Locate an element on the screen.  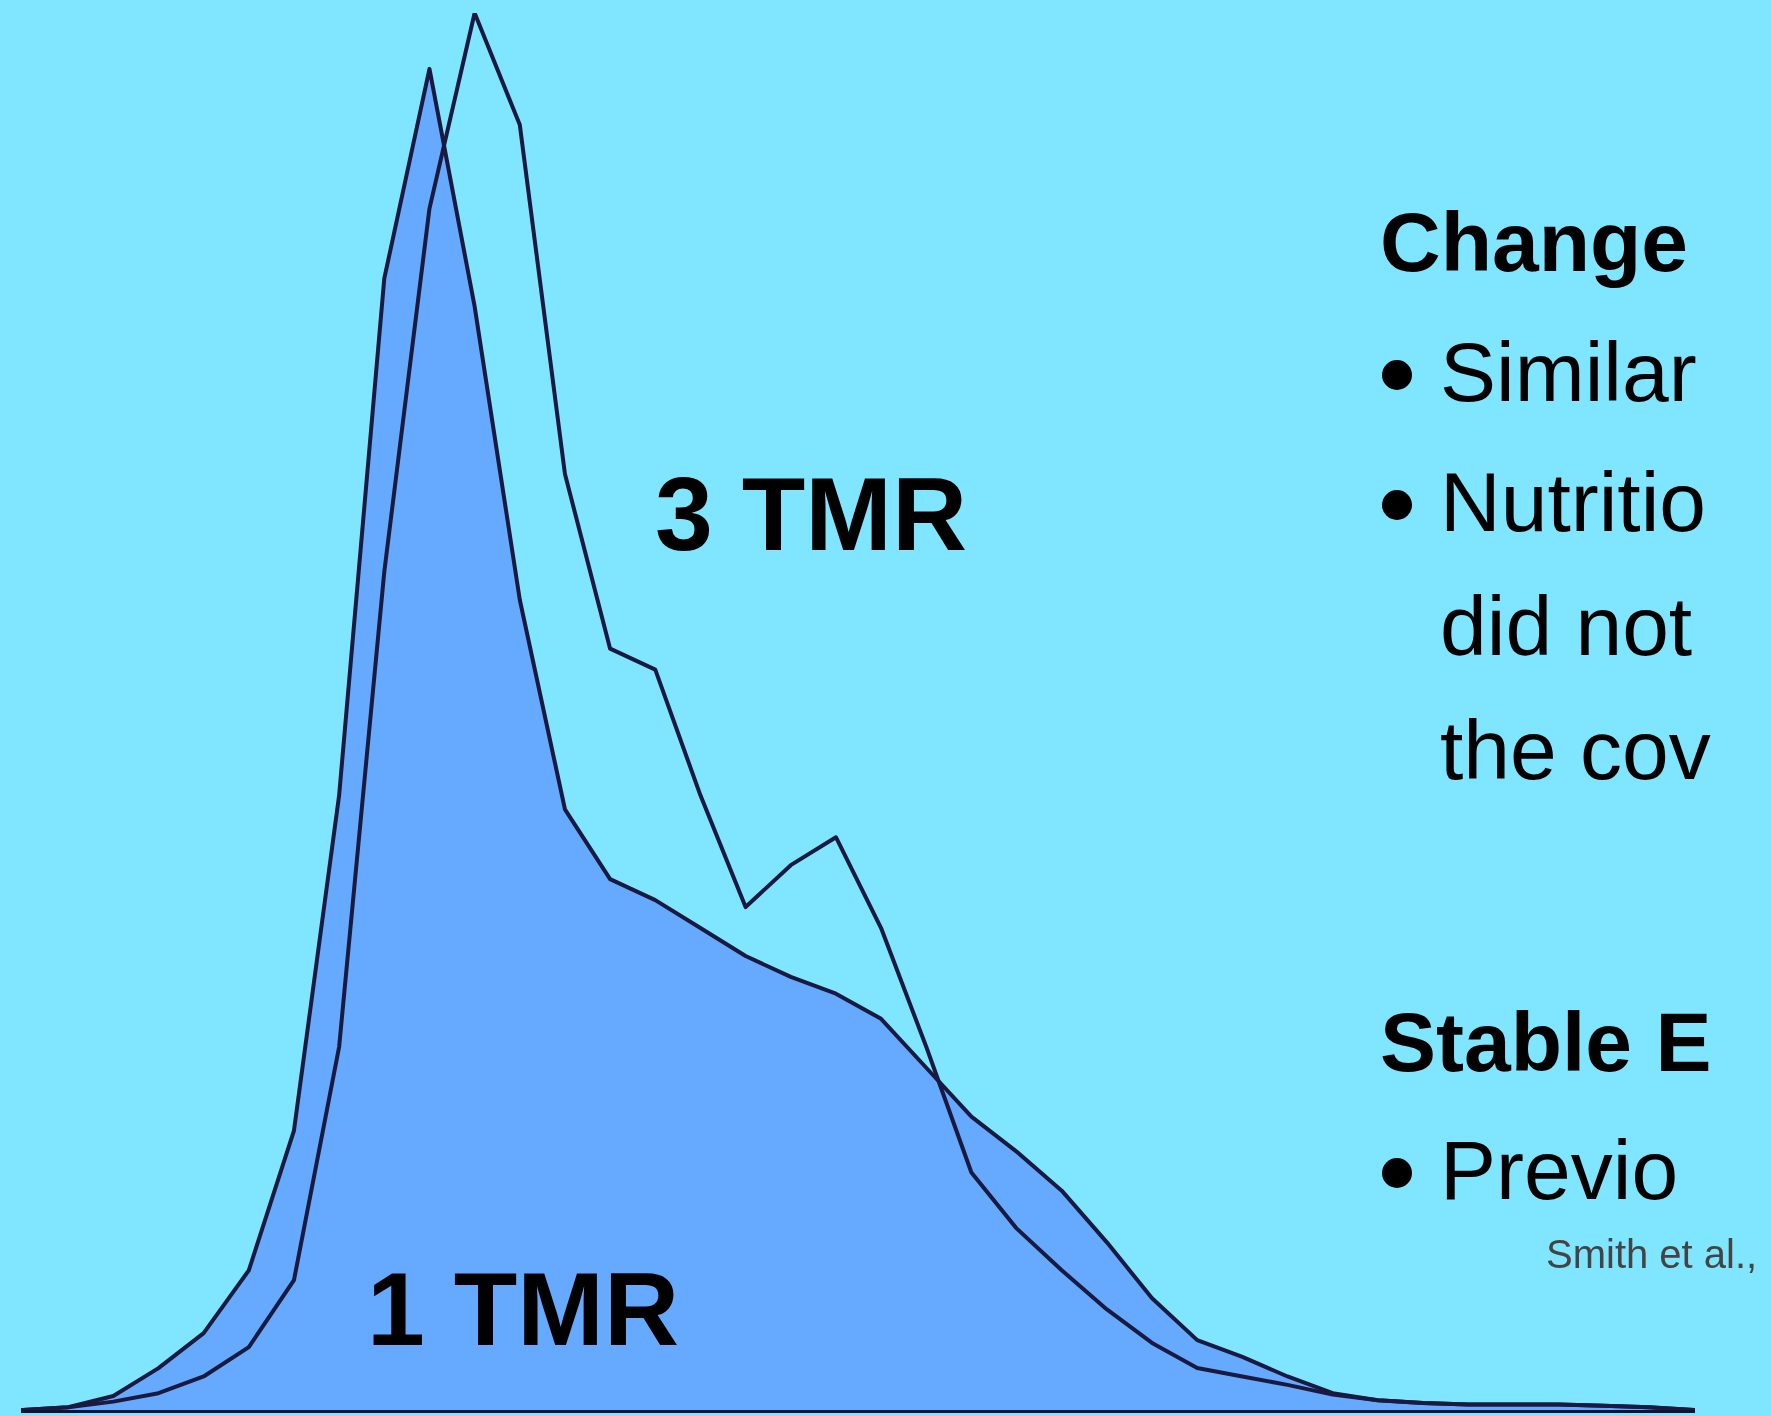
annotation: Nutritio is located at coordinates (1573, 502).